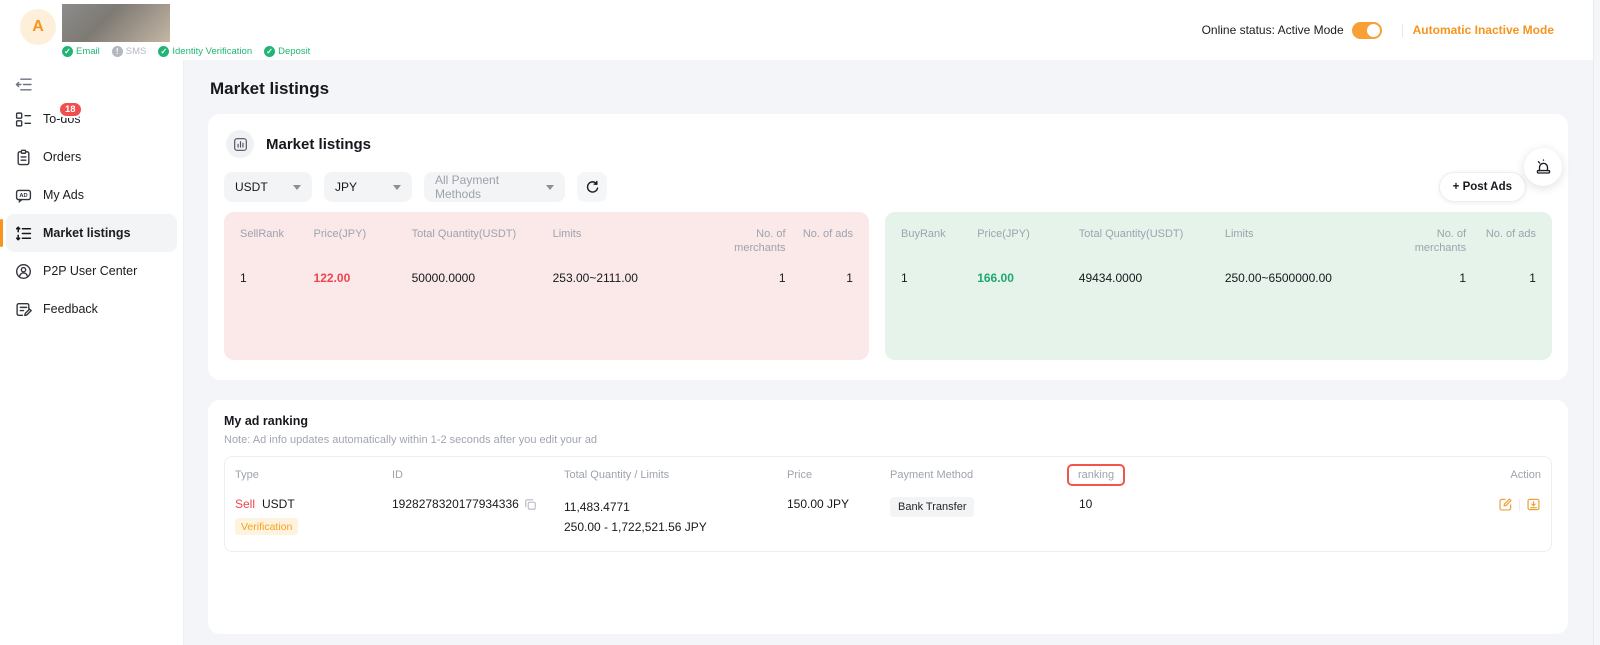  I want to click on ranking-card-title: My ad ranking, so click(266, 421).